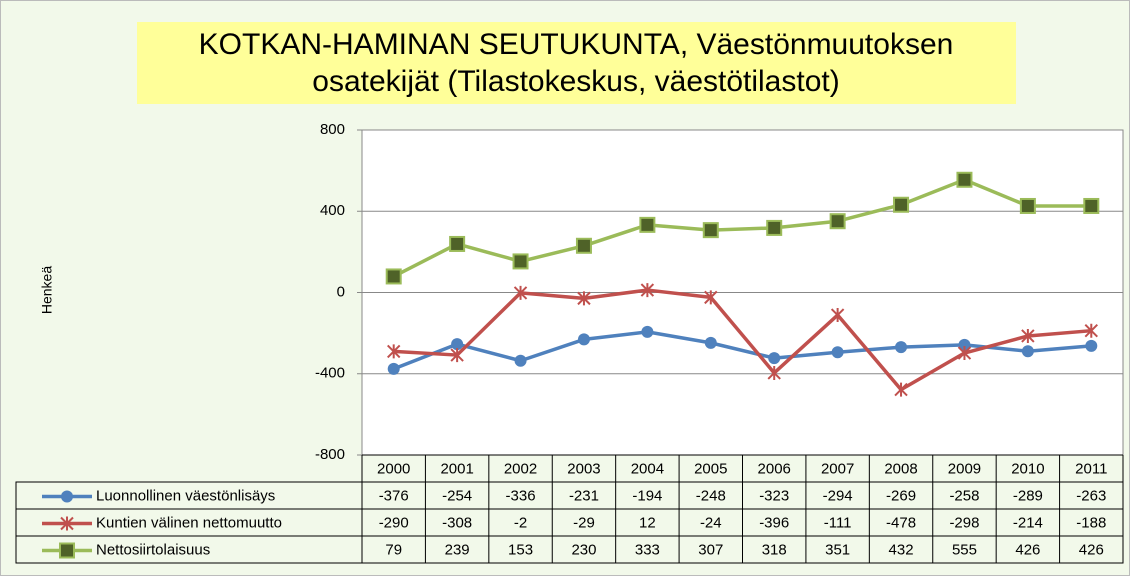 The height and width of the screenshot is (581, 1130). What do you see at coordinates (189, 522) in the screenshot?
I see `legend-label: Kuntien välinen nettomuutto` at bounding box center [189, 522].